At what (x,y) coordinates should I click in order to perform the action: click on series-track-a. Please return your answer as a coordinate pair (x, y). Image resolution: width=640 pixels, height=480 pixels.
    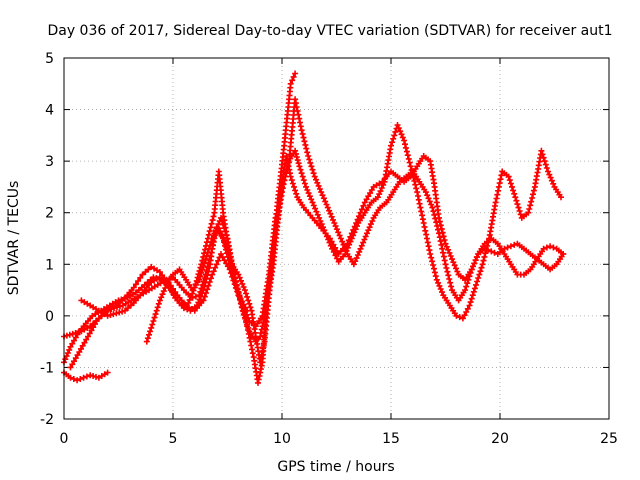
    Looking at the image, I should click on (86, 376).